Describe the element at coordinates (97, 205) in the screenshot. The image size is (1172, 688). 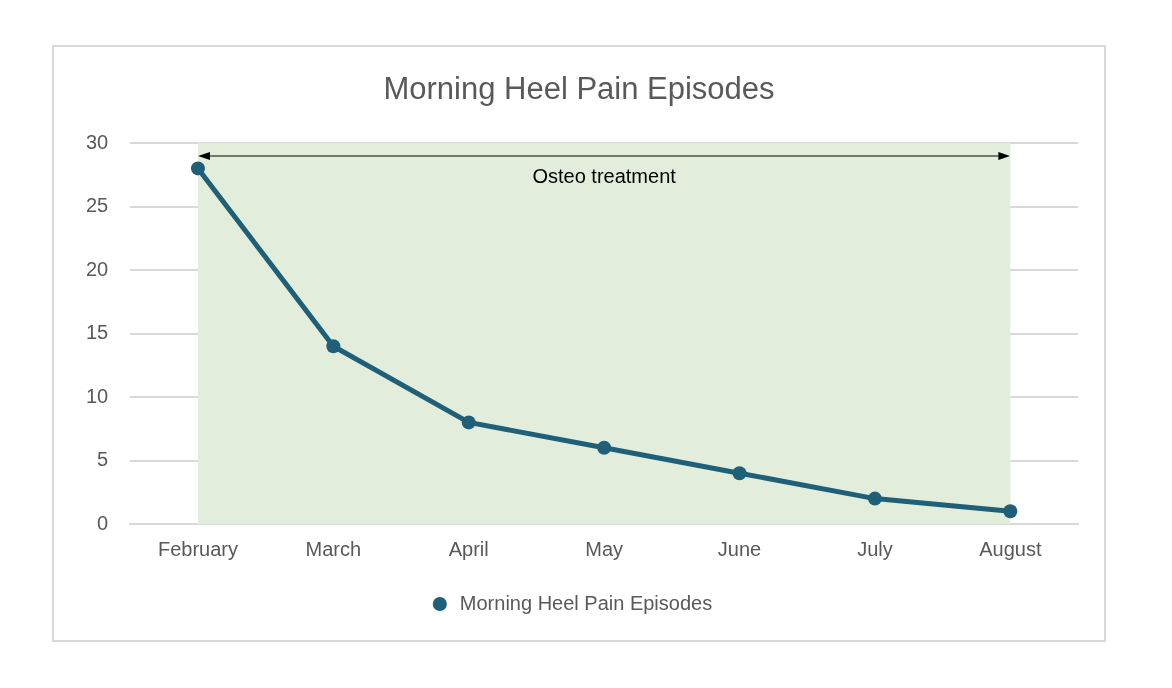
I see `y-tick-label: 25` at that location.